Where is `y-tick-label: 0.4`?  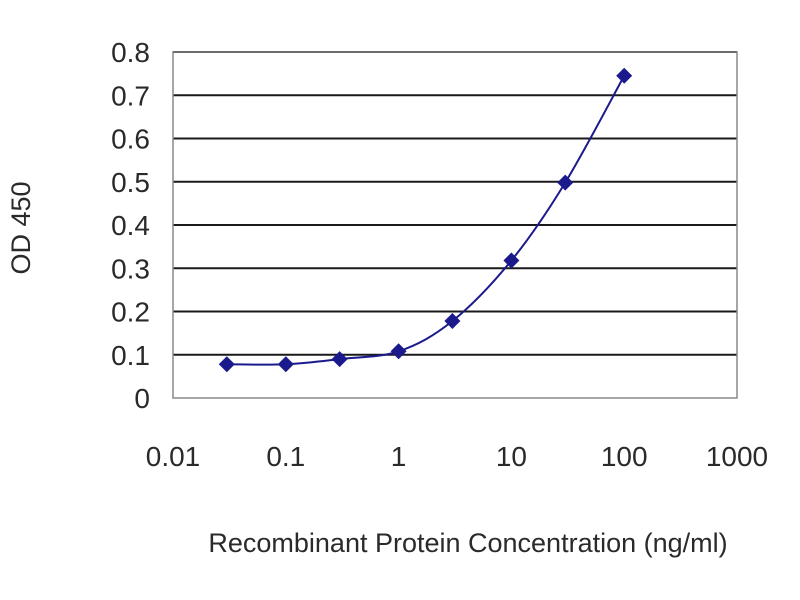 y-tick-label: 0.4 is located at coordinates (130, 225).